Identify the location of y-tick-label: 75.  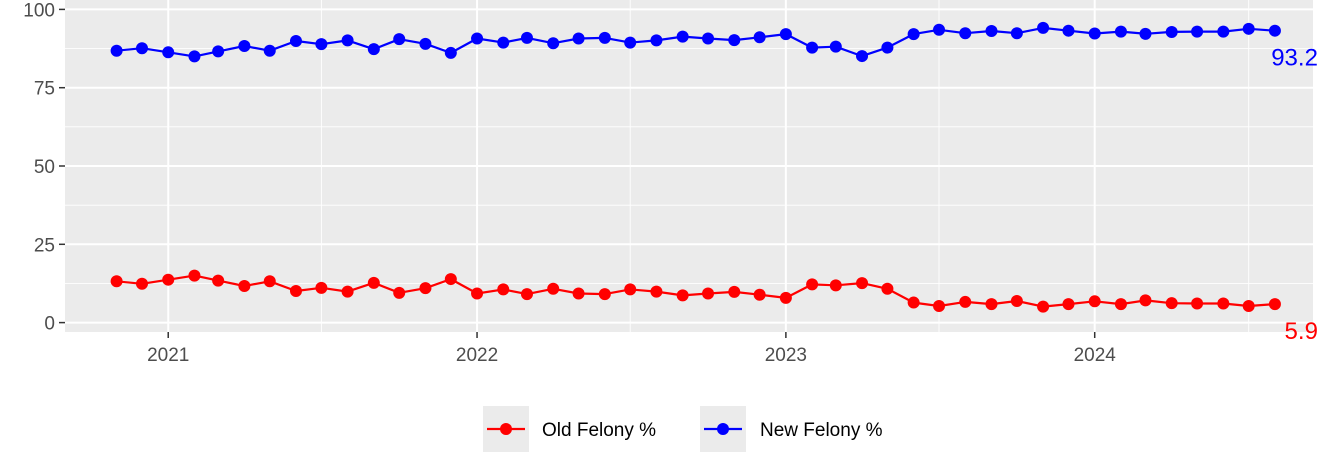
(44, 89).